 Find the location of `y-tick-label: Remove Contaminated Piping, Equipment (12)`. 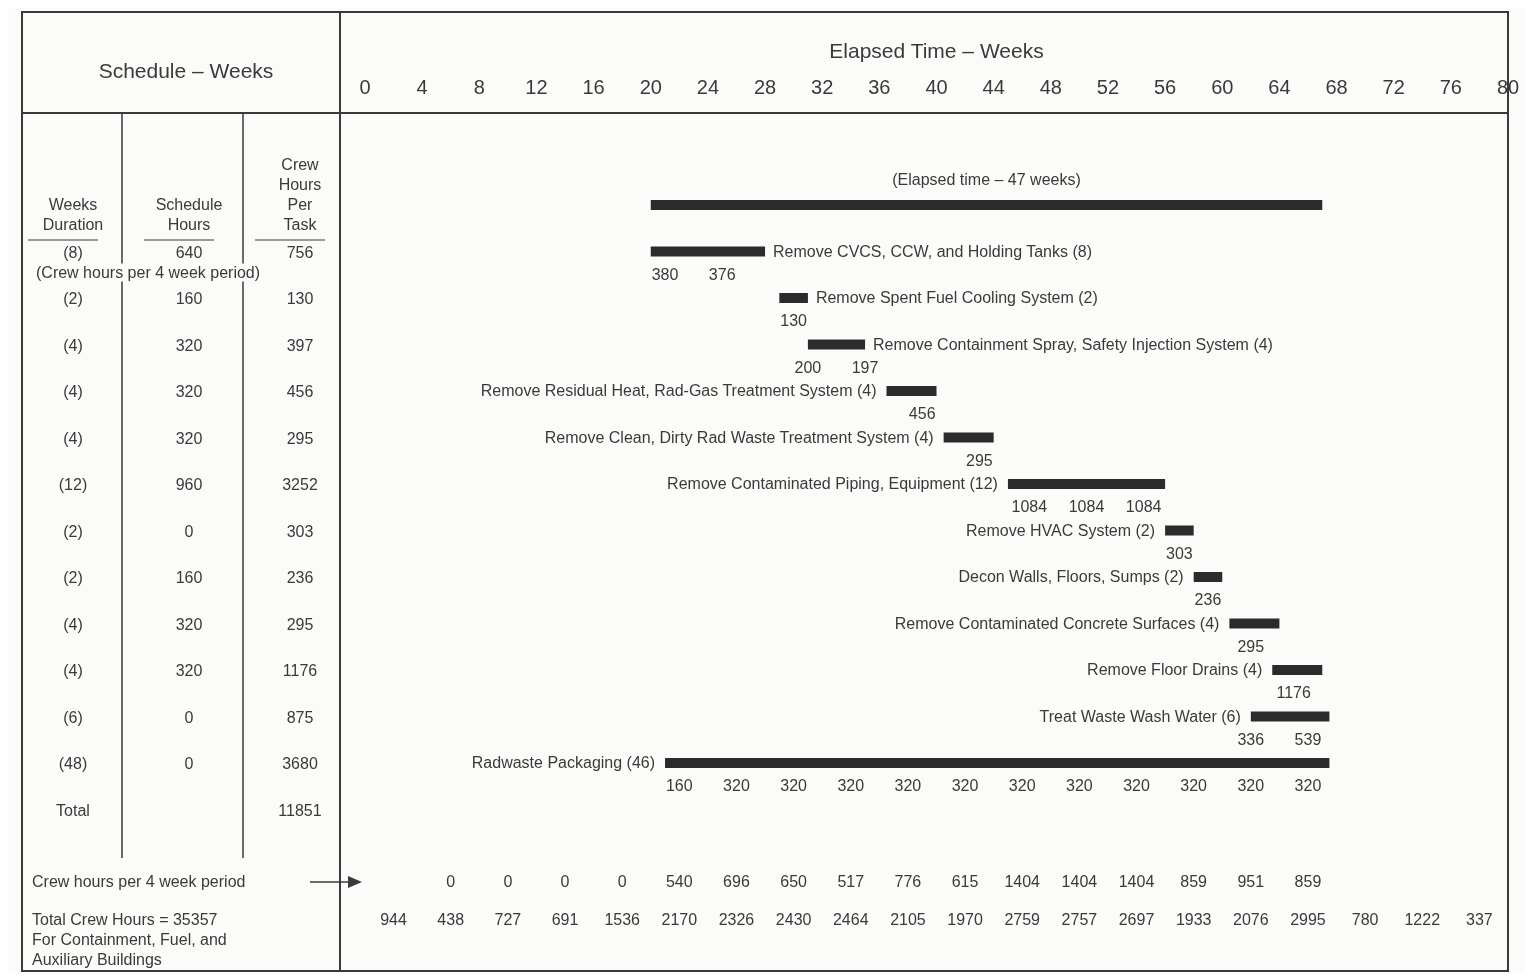

y-tick-label: Remove Contaminated Piping, Equipment (12) is located at coordinates (832, 483).